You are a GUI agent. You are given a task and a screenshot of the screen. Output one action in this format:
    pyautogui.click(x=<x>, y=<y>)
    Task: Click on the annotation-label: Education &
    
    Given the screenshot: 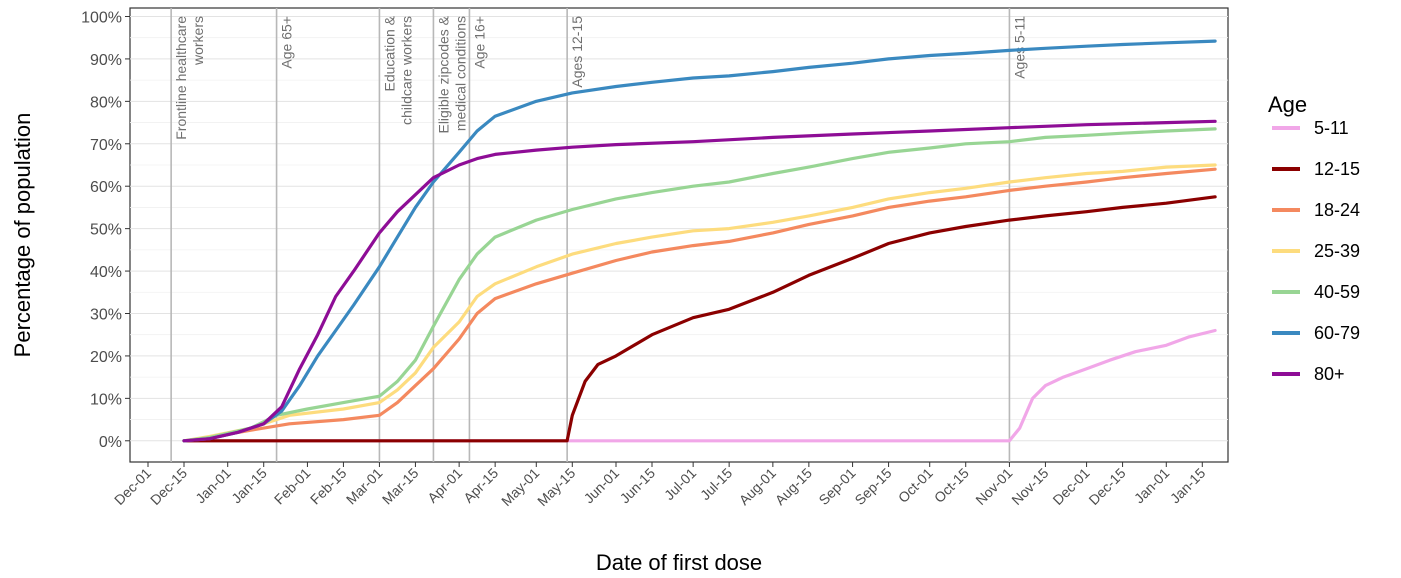 What is the action you would take?
    pyautogui.click(x=389, y=53)
    